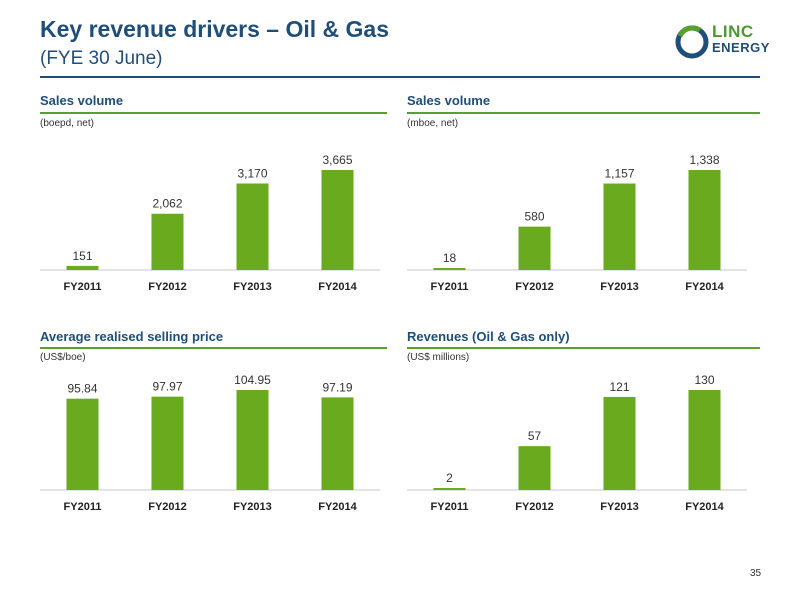 Image resolution: width=800 pixels, height=600 pixels. Describe the element at coordinates (438, 357) in the screenshot. I see `panel-unit-usd-millions: (US$ millions)` at that location.